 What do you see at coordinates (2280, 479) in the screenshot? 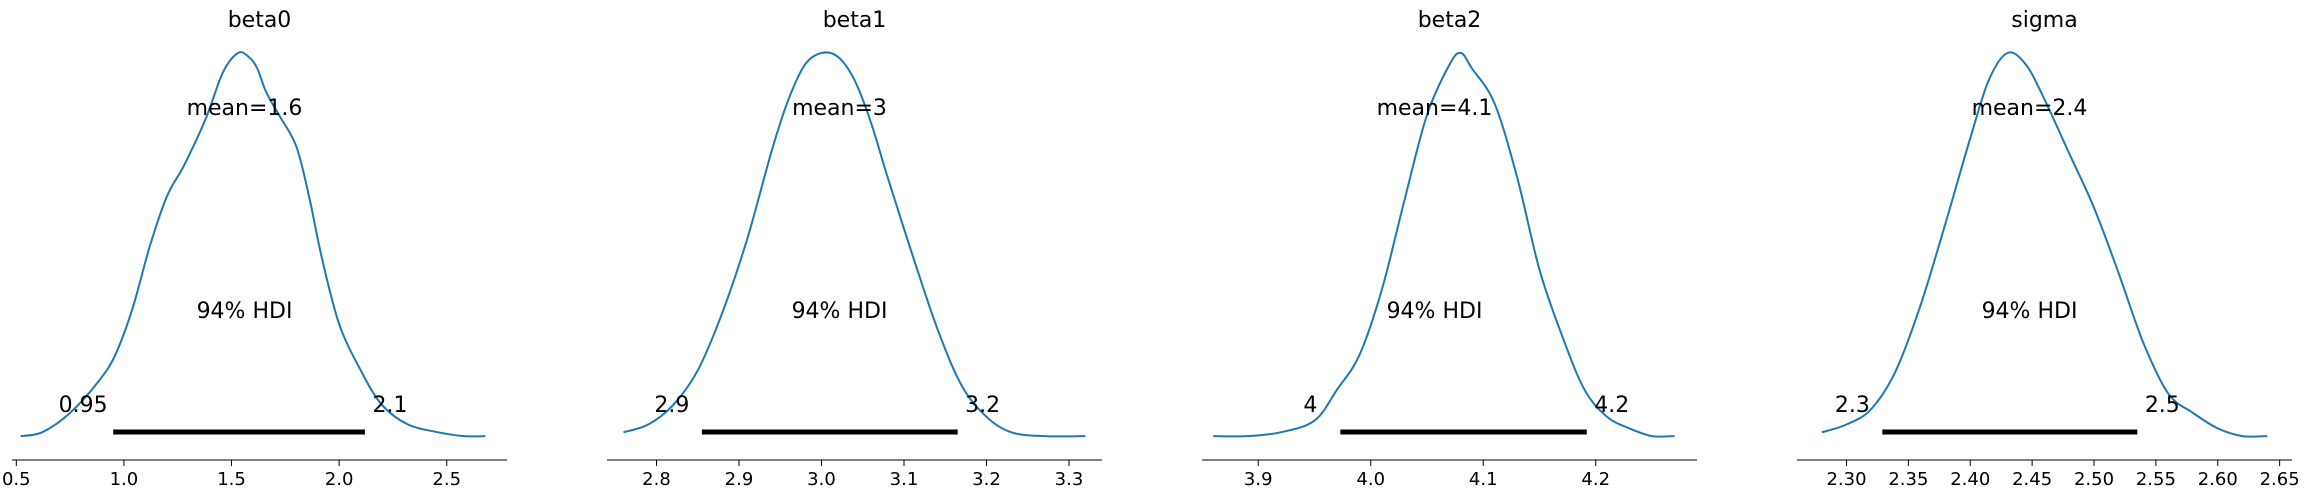
I see `x-tick-label: 2.65` at bounding box center [2280, 479].